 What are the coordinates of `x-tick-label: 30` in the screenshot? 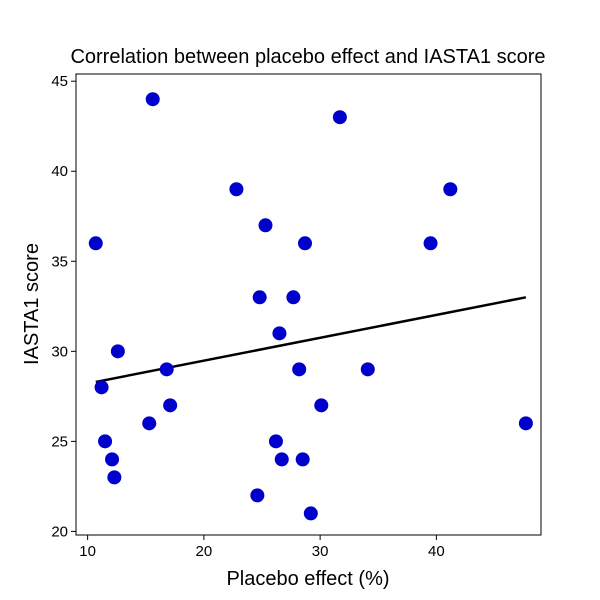 It's located at (320, 551).